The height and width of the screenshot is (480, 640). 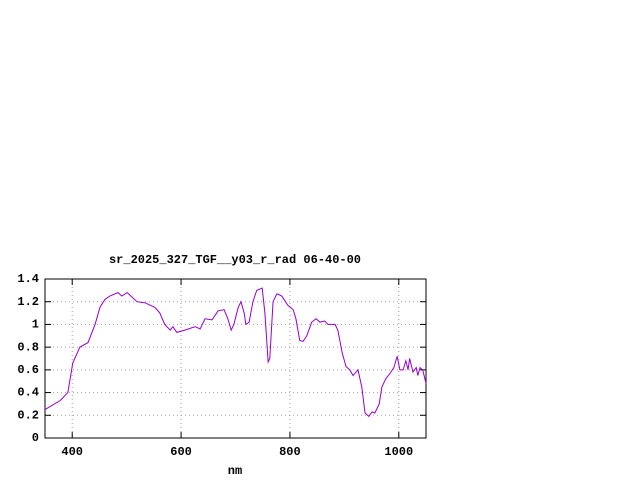 What do you see at coordinates (235, 471) in the screenshot?
I see `x-axis-label: nm` at bounding box center [235, 471].